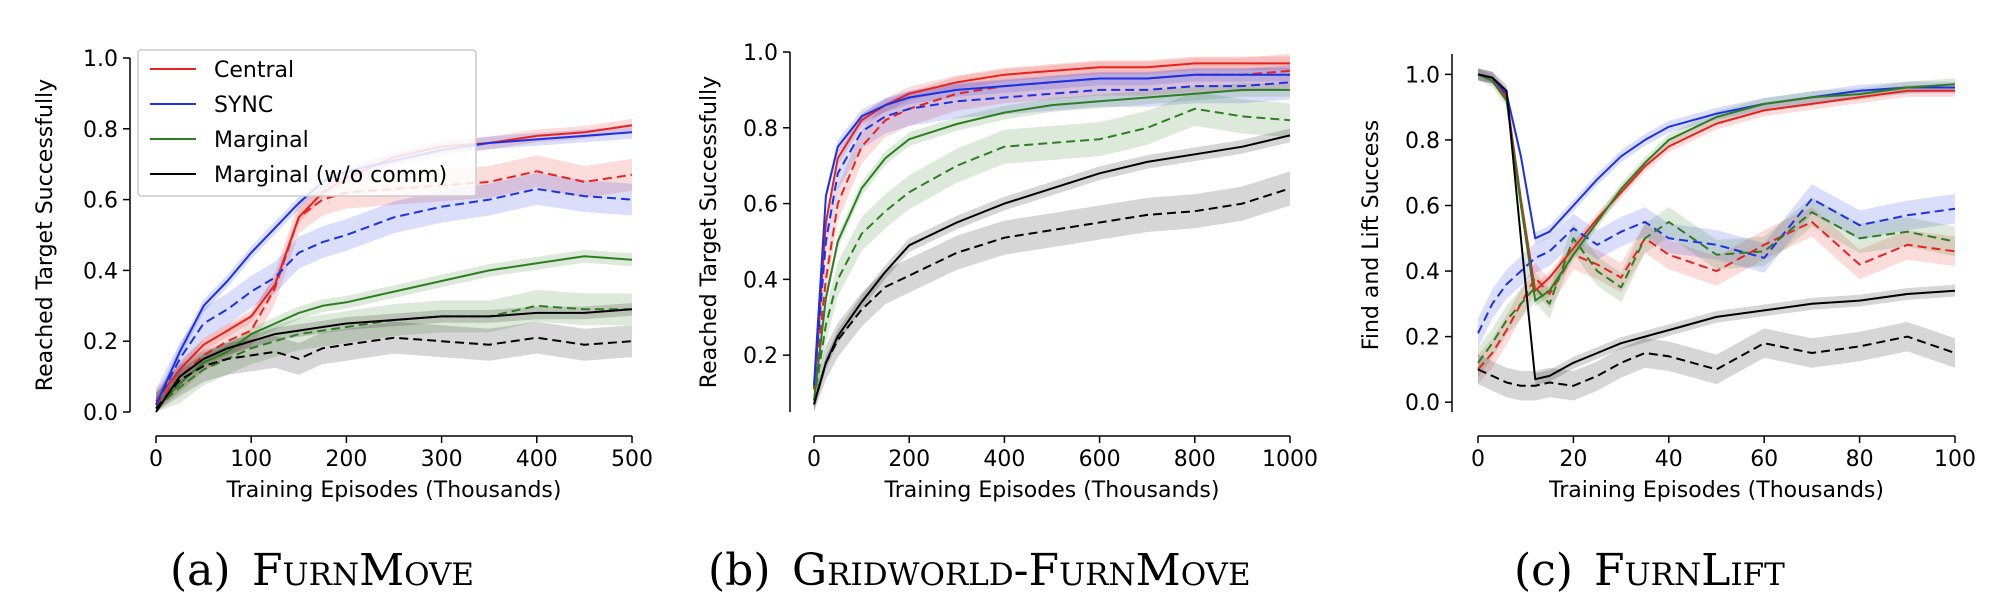 The width and height of the screenshot is (1996, 614). Describe the element at coordinates (1422, 207) in the screenshot. I see `y-tick-label-c-3: 0.6` at that location.